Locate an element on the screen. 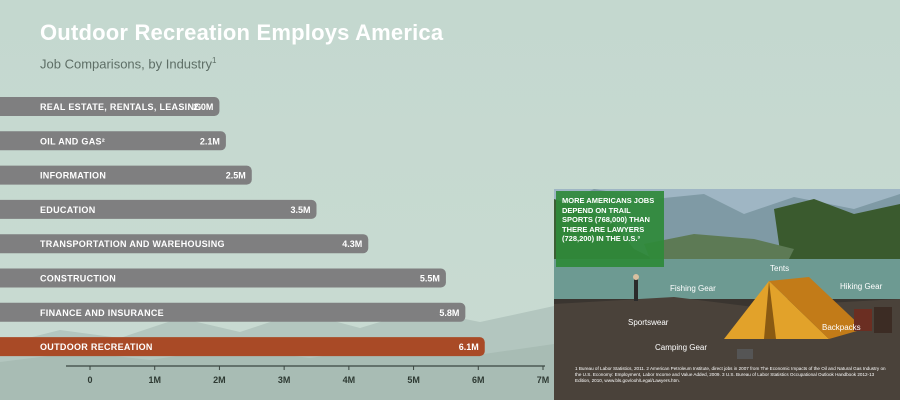 The width and height of the screenshot is (900, 400). bar-real-estate-rentals-leasing is located at coordinates (110, 106).